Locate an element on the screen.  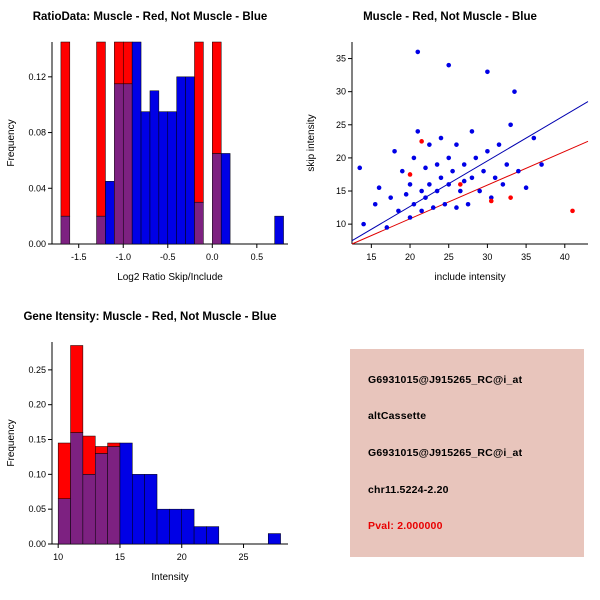
y-axis-label: Frequency is located at coordinates (11, 442).